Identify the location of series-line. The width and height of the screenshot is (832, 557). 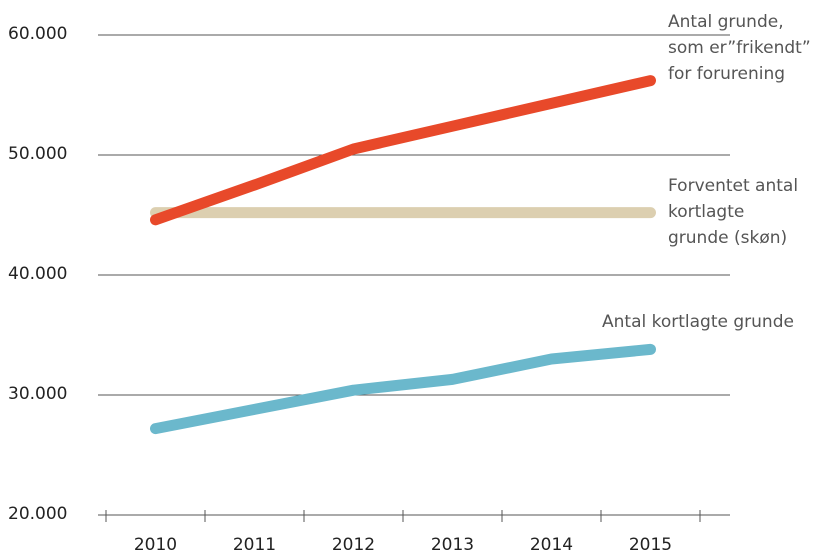
(403, 389).